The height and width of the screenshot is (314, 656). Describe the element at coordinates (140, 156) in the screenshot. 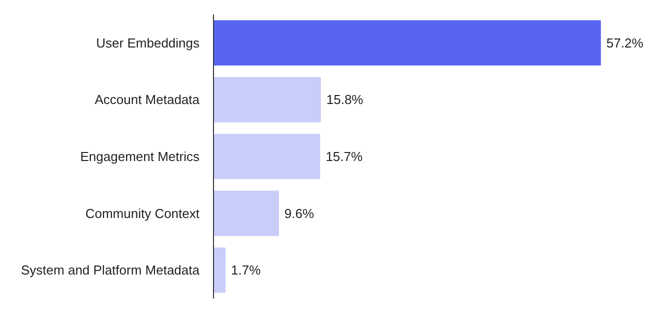

I see `y-tick-label: Engagement Metrics` at that location.